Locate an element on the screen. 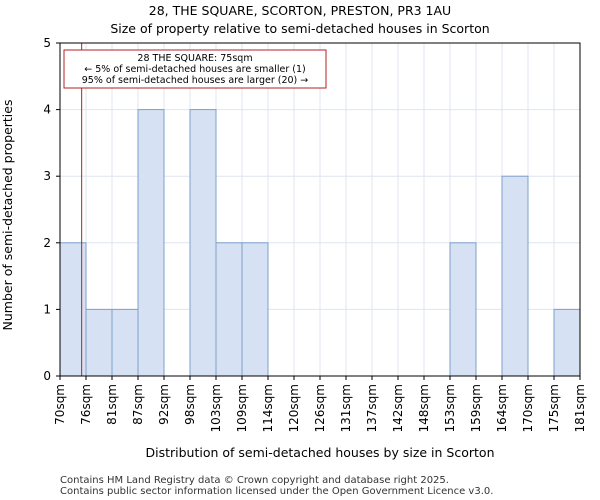 The width and height of the screenshot is (600, 500). x-tick-label: 109sqm is located at coordinates (242, 408).